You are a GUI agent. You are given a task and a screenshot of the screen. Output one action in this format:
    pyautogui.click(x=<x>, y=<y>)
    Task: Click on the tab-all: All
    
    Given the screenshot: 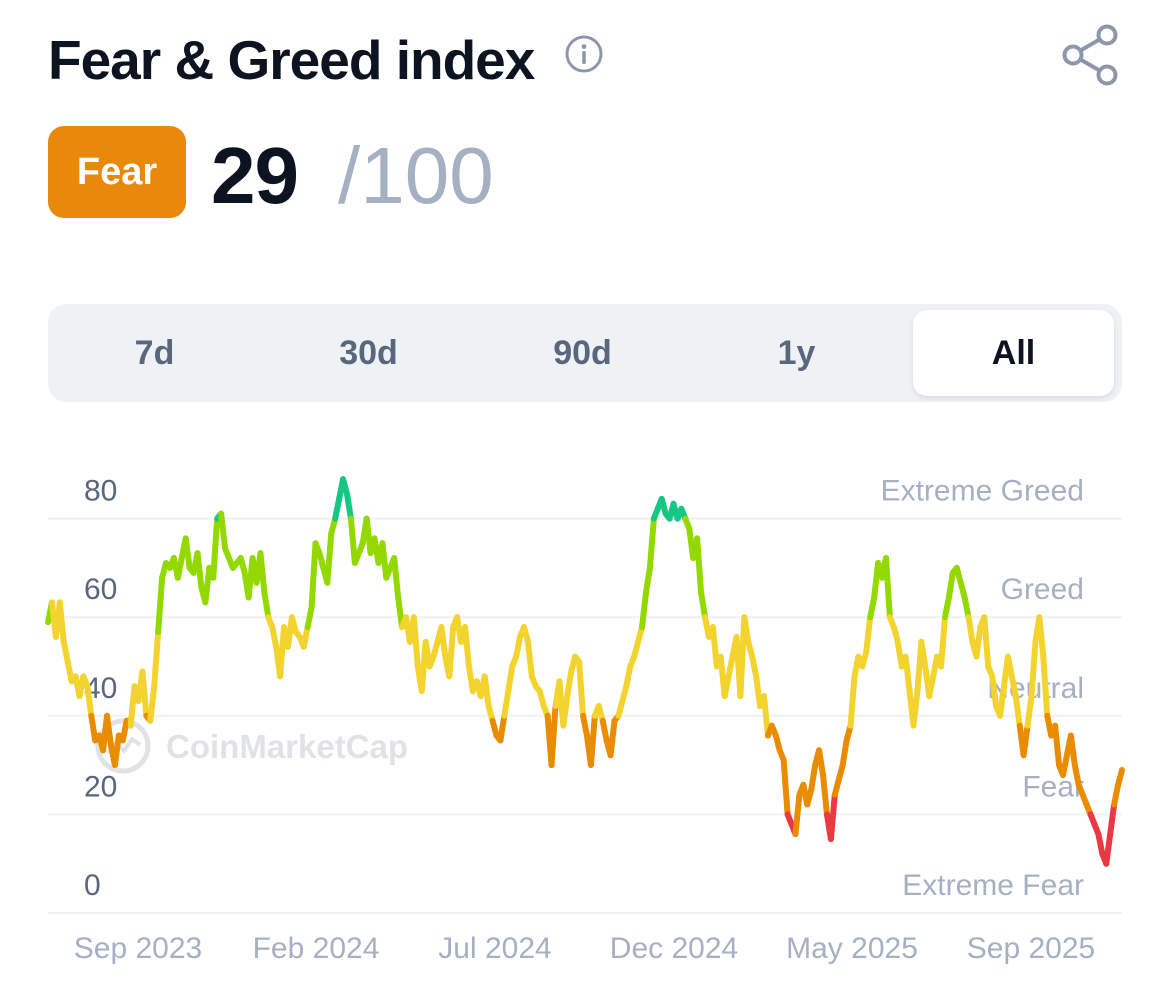 What is the action you would take?
    pyautogui.click(x=1013, y=353)
    